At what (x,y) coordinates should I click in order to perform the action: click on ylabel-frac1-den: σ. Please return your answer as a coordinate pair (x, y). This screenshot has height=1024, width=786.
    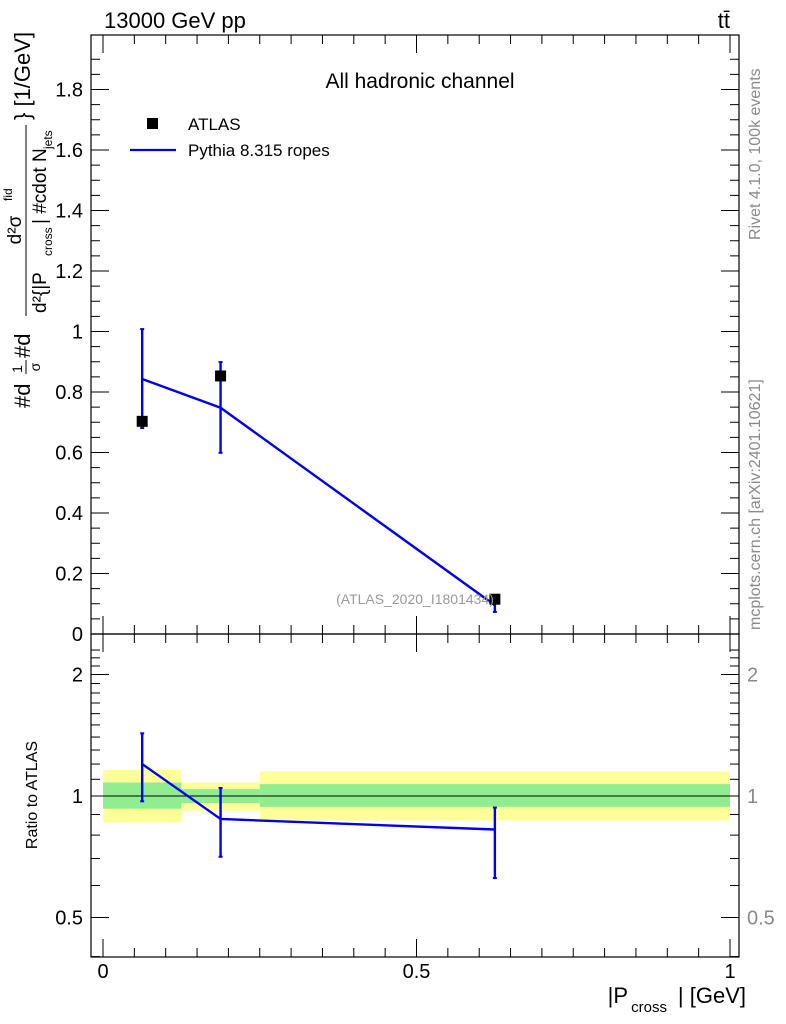
    Looking at the image, I should click on (35, 366).